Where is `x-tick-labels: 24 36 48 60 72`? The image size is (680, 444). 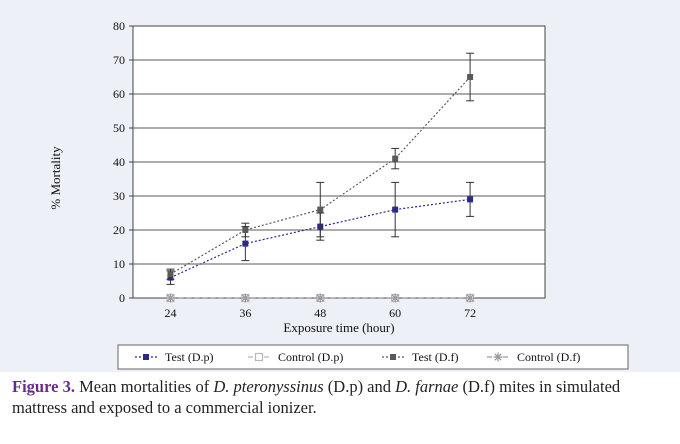
x-tick-labels: 24 36 48 60 72 is located at coordinates (320, 313).